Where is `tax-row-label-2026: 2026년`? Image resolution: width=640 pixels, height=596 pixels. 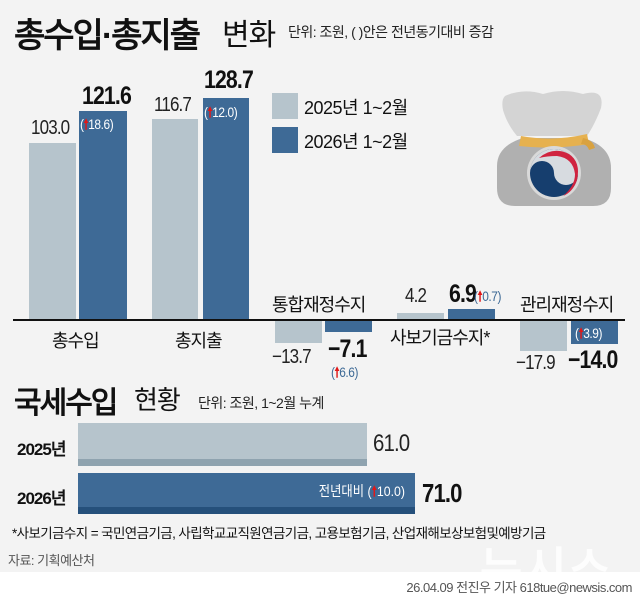
tax-row-label-2026: 2026년 is located at coordinates (41, 498).